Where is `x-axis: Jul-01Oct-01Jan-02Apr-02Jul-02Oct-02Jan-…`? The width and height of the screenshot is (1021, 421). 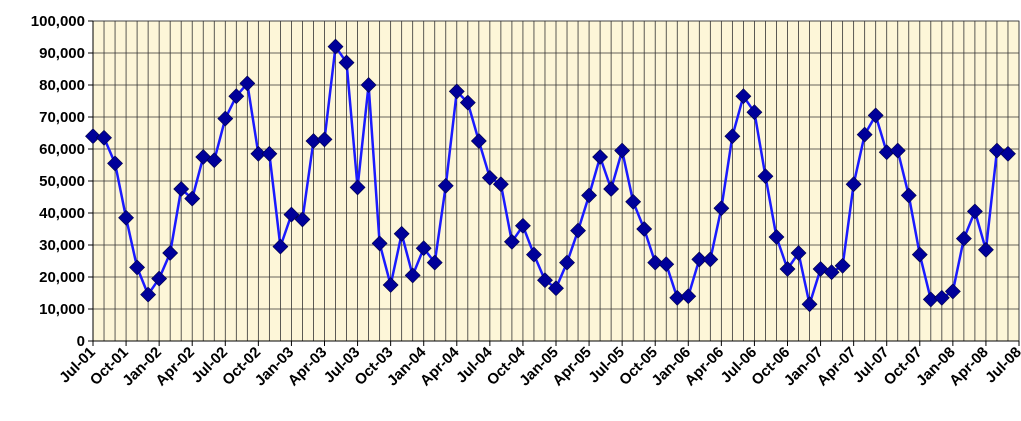
x-axis: Jul-01Oct-01Jan-02Apr-02Jul-02Oct-02Jan-… is located at coordinates (538, 364).